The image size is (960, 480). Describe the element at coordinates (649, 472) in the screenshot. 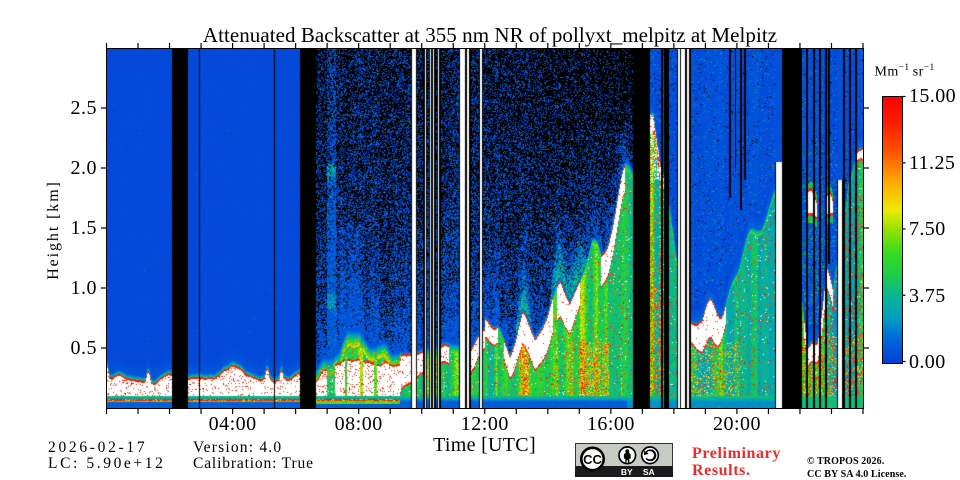

I see `svg-text: SA` at that location.